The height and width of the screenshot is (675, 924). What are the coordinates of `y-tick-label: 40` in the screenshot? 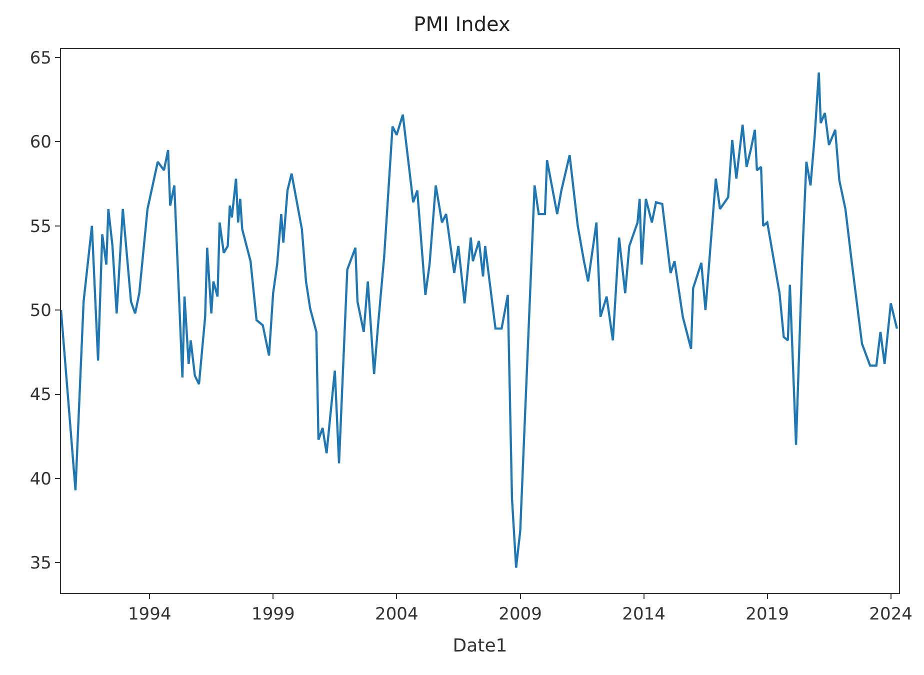 It's located at (41, 479).